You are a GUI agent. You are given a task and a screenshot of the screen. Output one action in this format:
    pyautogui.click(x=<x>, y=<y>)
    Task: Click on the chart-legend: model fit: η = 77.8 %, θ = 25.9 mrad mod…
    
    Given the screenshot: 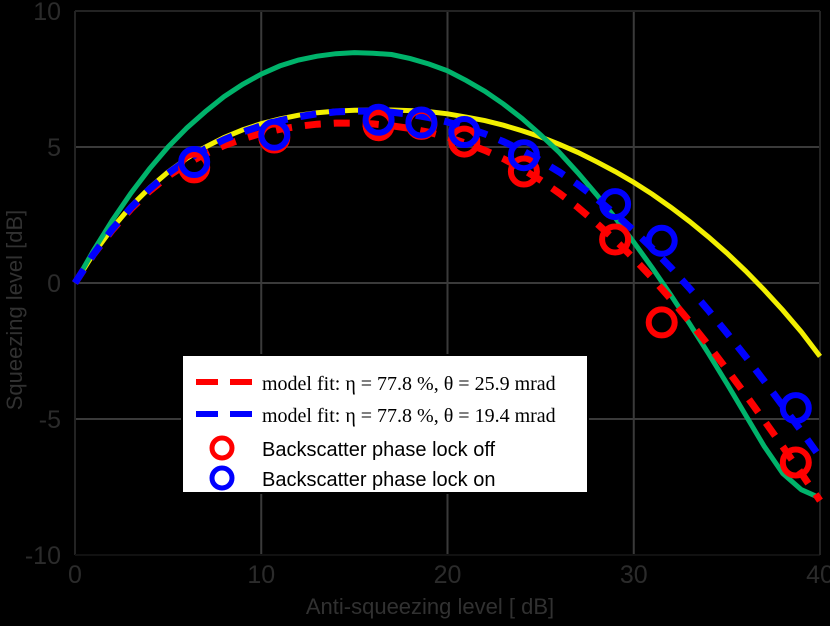 What is the action you would take?
    pyautogui.click(x=385, y=424)
    